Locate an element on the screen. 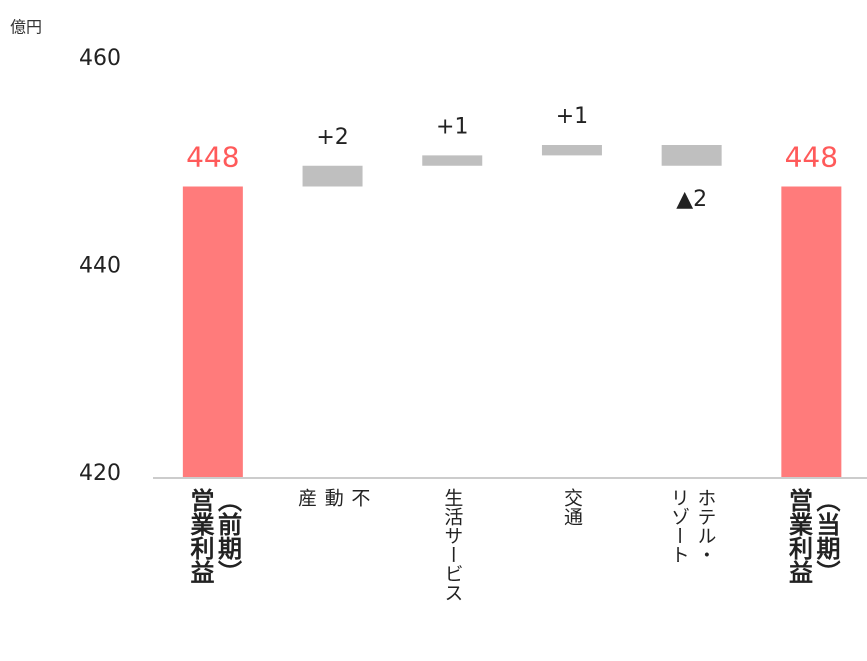 The height and width of the screenshot is (661, 867). x-tick-label: 不 動 産 is located at coordinates (333, 497).